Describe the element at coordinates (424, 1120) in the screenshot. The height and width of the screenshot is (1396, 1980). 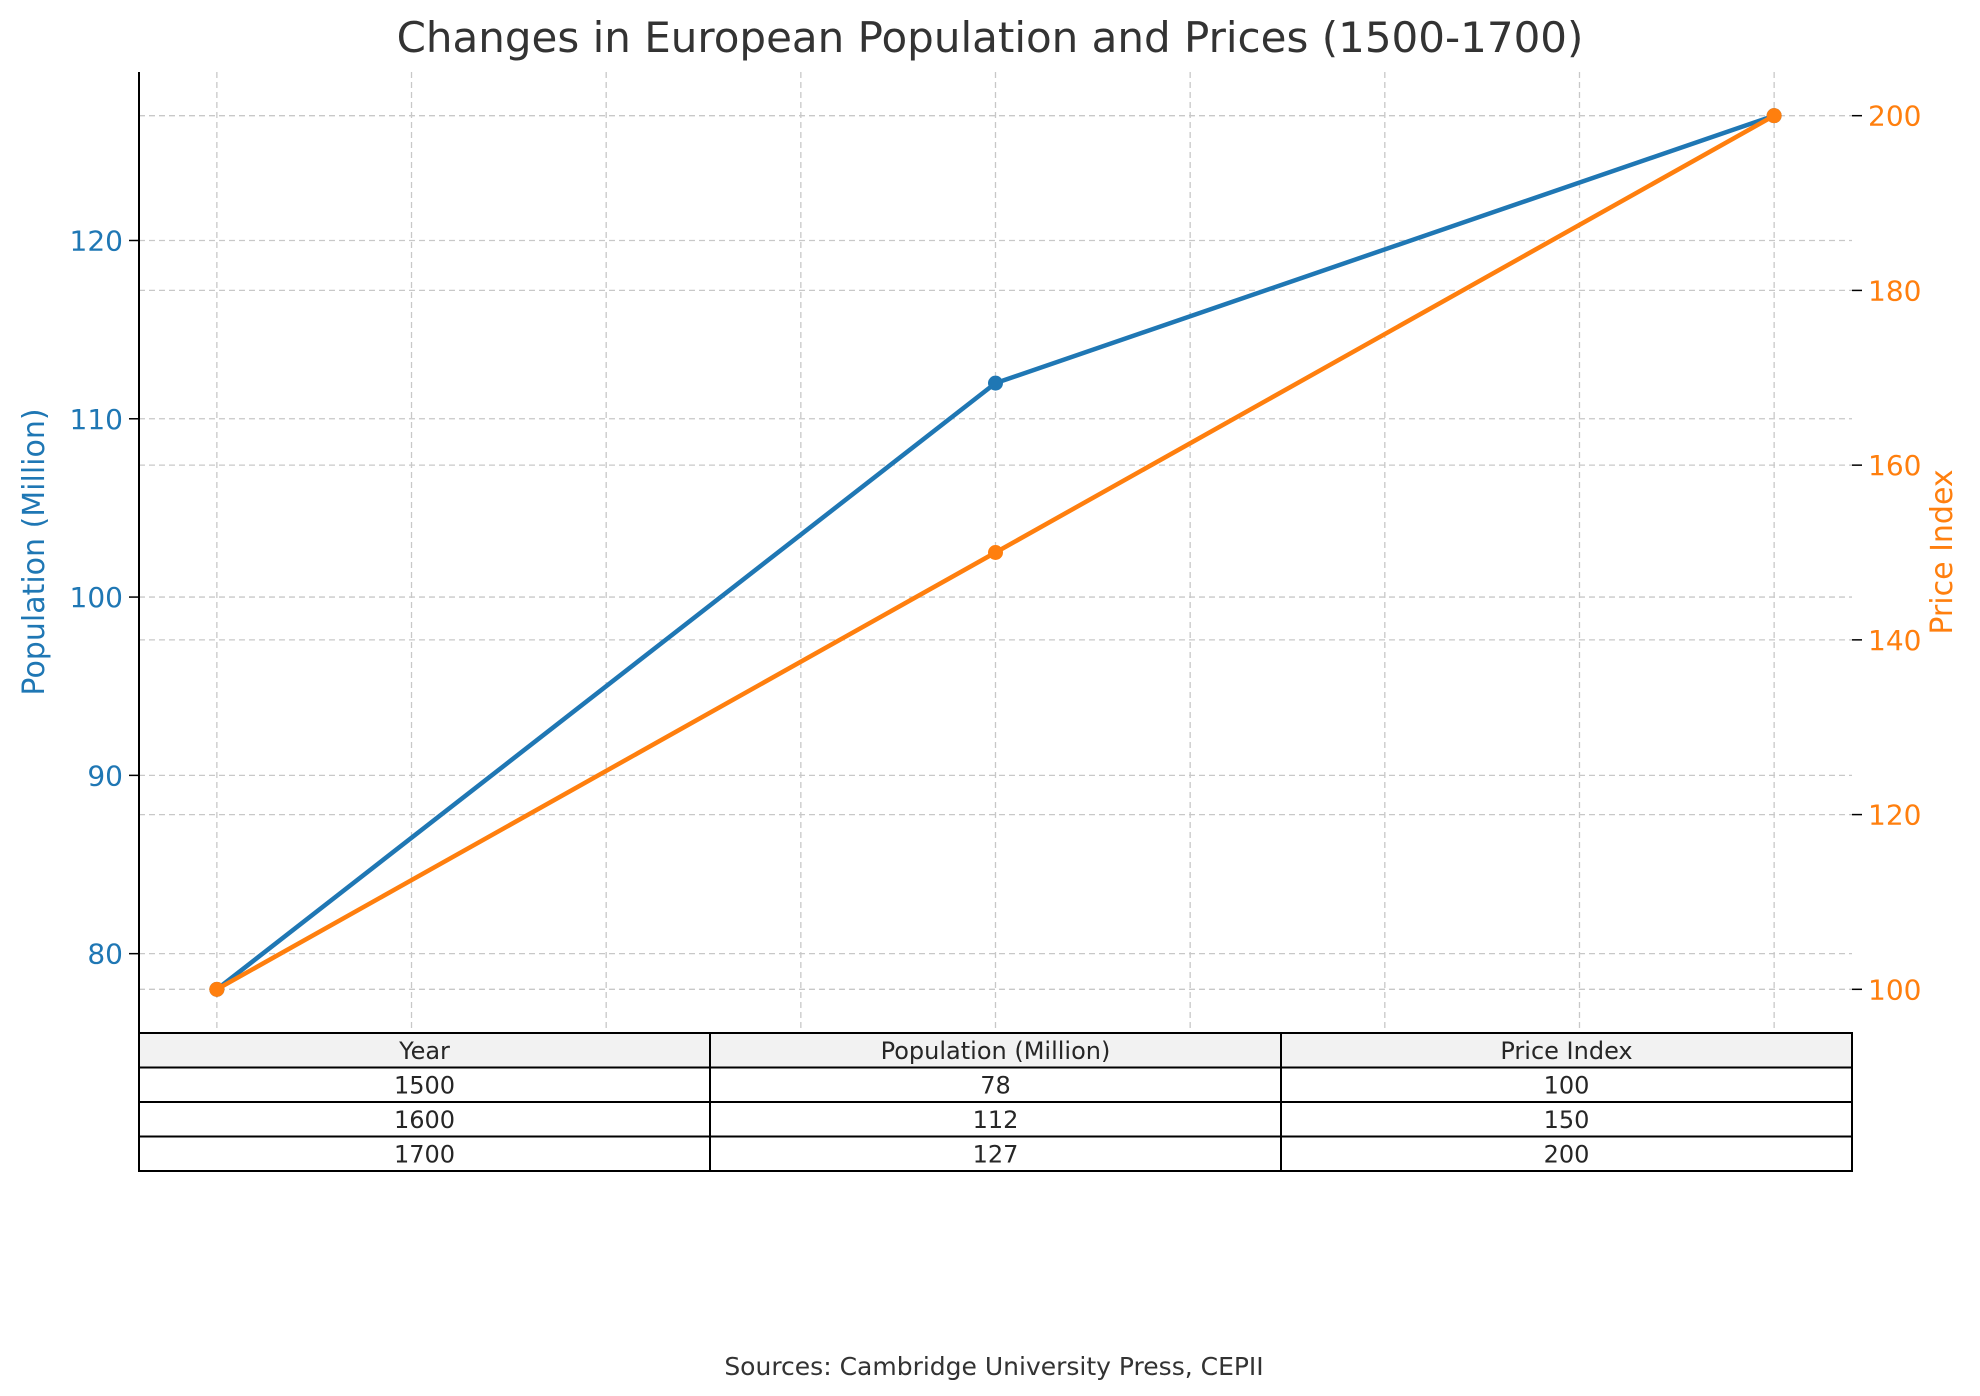
I see `table-cell-text: 1600` at that location.